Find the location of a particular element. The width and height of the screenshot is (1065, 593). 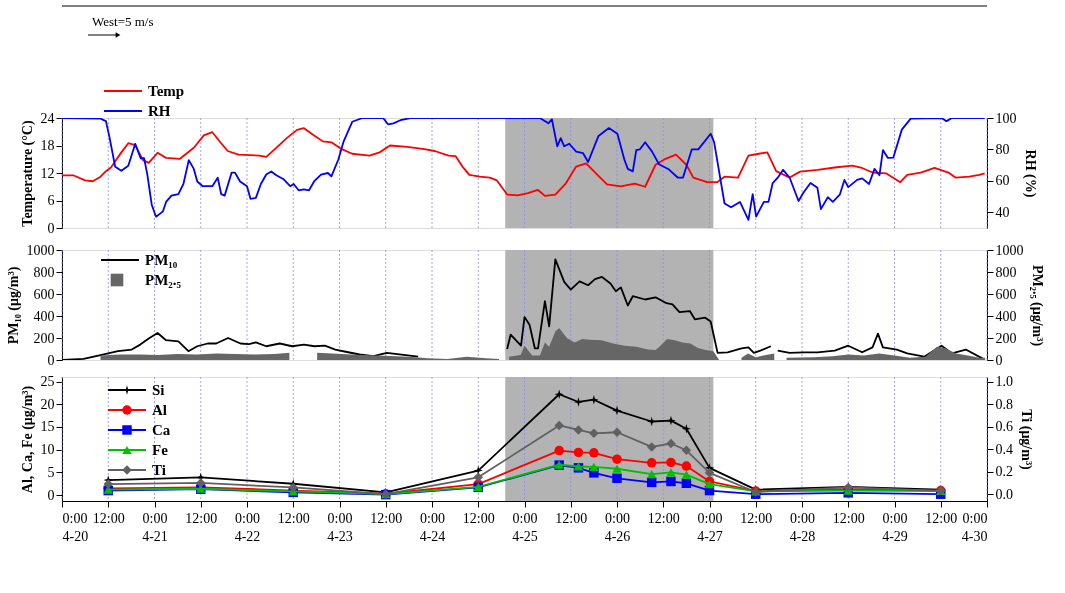

y-tick-label: 15 is located at coordinates (47, 427).